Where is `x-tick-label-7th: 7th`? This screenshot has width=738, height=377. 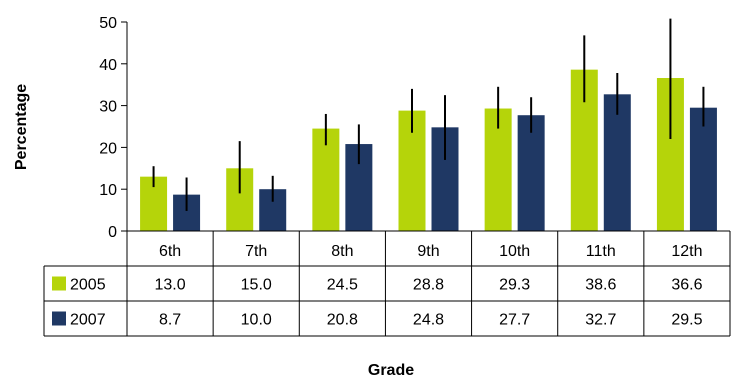 x-tick-label-7th: 7th is located at coordinates (256, 251).